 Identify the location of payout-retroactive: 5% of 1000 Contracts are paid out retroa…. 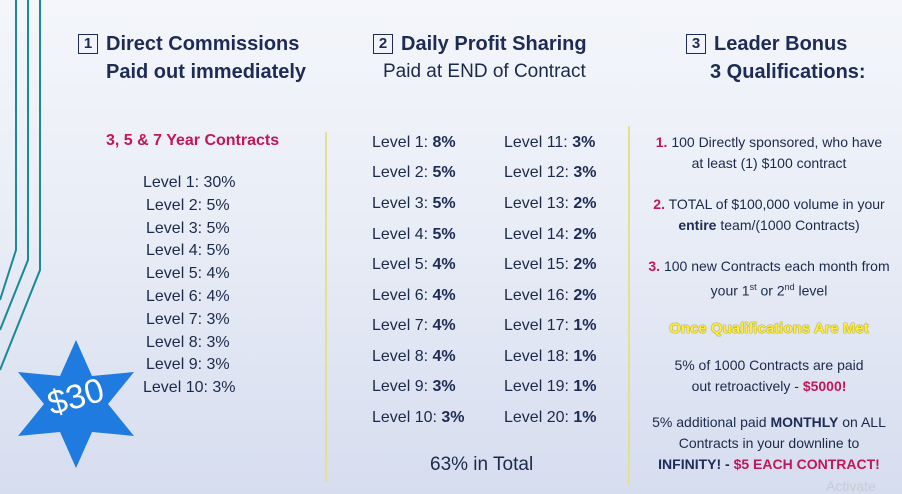
(769, 375).